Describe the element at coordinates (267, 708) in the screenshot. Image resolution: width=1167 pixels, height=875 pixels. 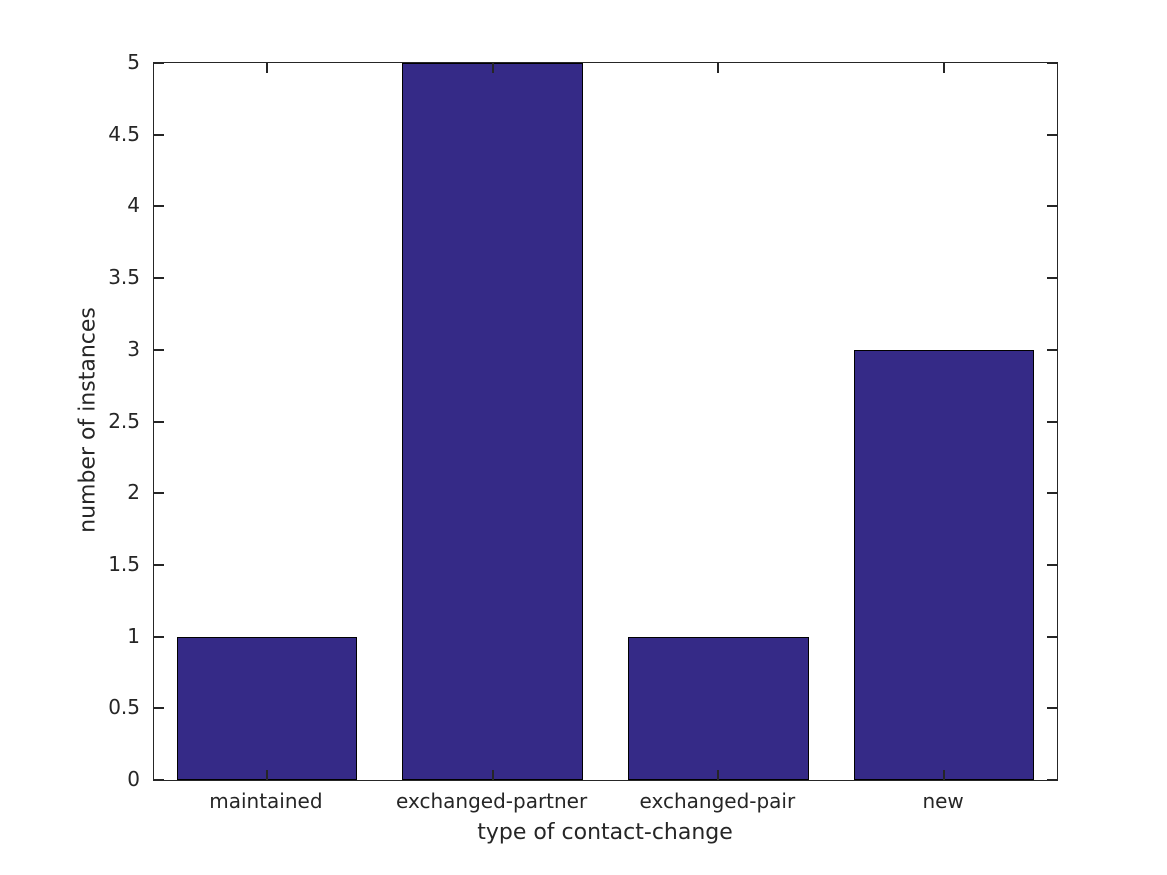
I see `bar-maintained` at that location.